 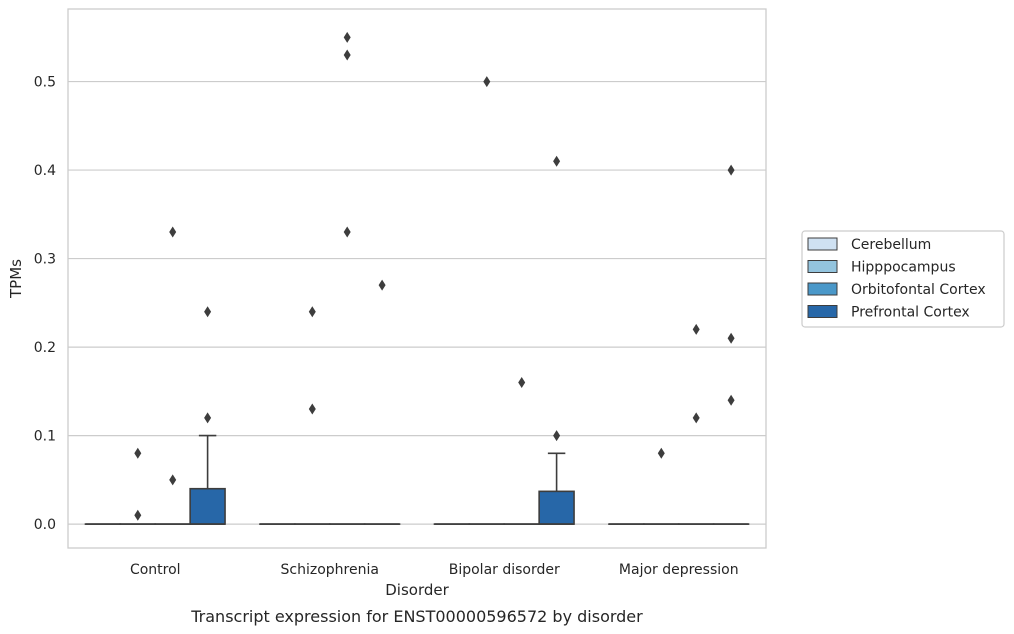 I want to click on legend-label: Cerebellum, so click(x=891, y=245).